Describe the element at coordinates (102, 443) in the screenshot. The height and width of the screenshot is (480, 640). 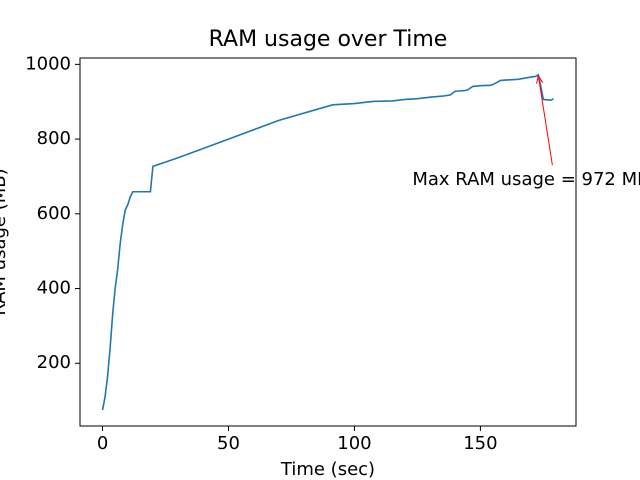
I see `x-tick-label: 0` at that location.